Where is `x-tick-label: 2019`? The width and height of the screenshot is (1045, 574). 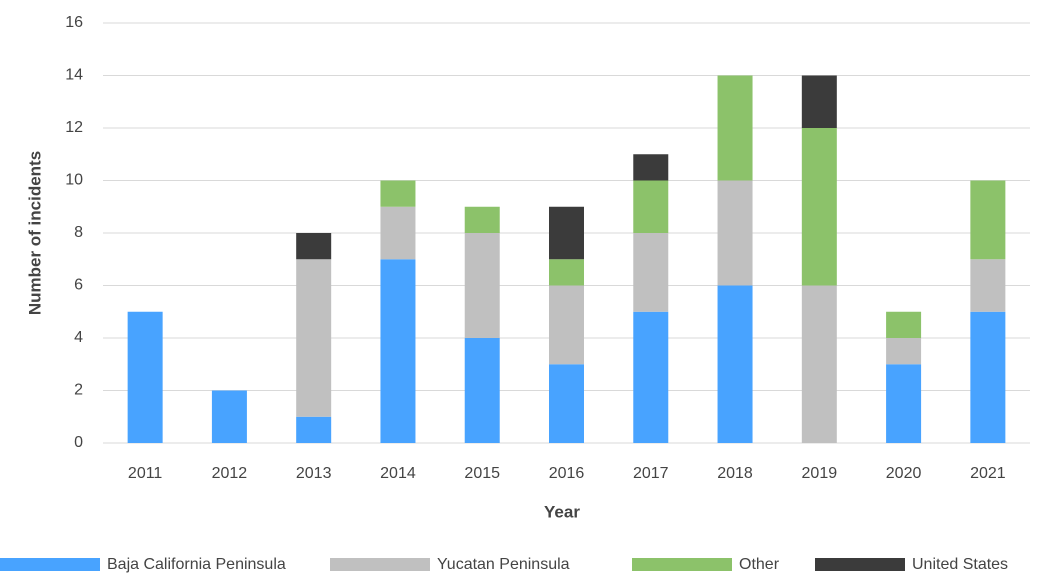 x-tick-label: 2019 is located at coordinates (820, 473).